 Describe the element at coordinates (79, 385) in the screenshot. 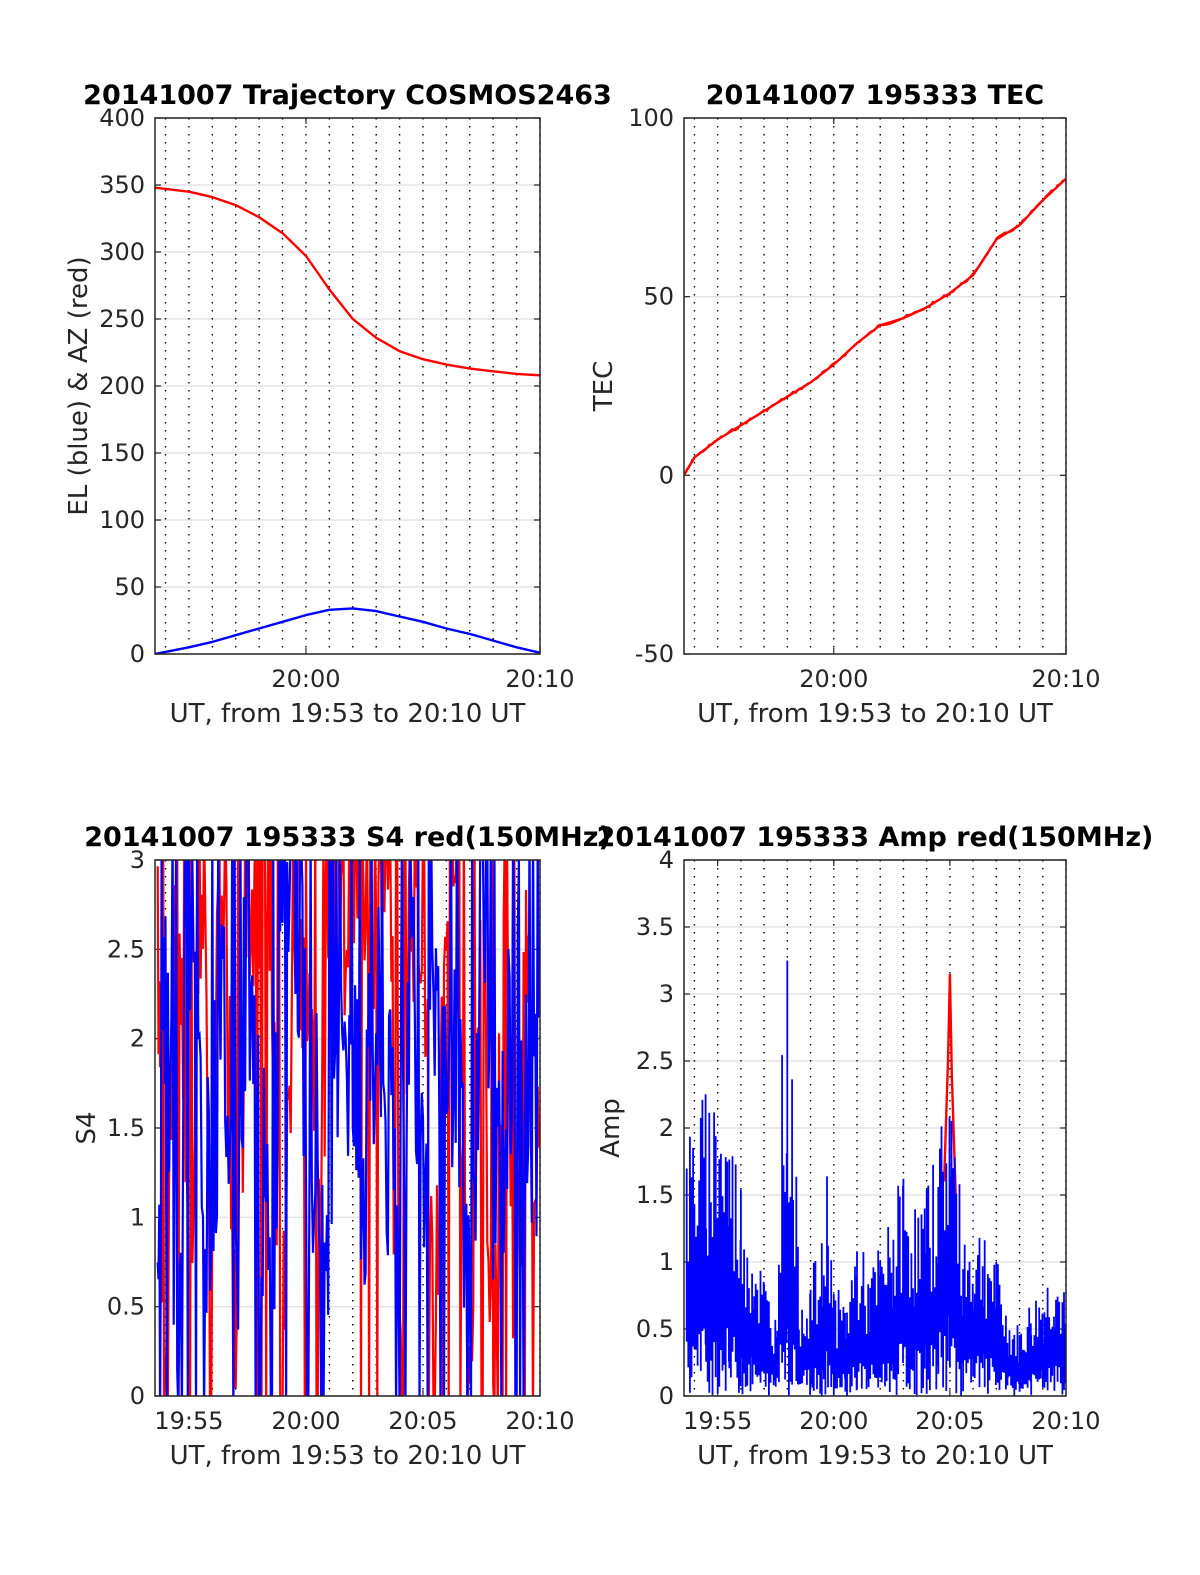

I see `y-axis-label: EL (blue) & AZ (red)` at that location.